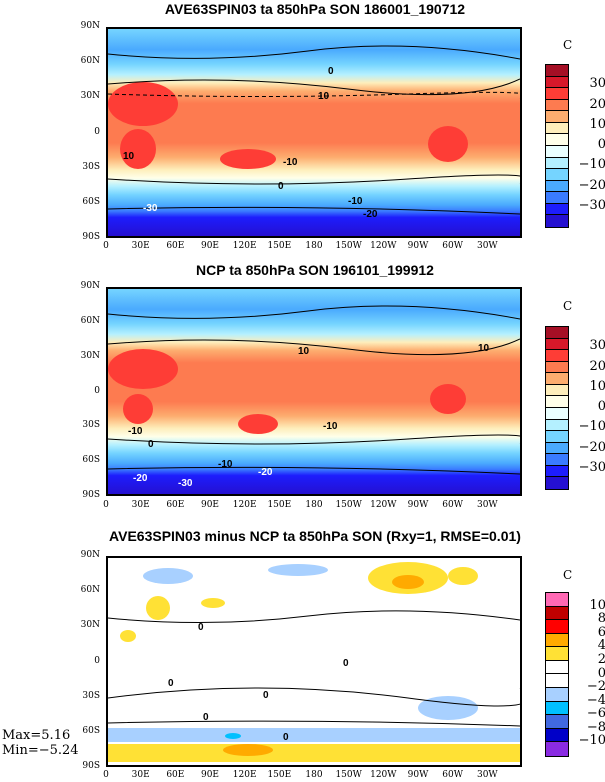 The width and height of the screenshot is (605, 782). Describe the element at coordinates (315, 9) in the screenshot. I see `panel1-title: AVE63SPIN03 ta 850hPa SON 186001_190712` at that location.